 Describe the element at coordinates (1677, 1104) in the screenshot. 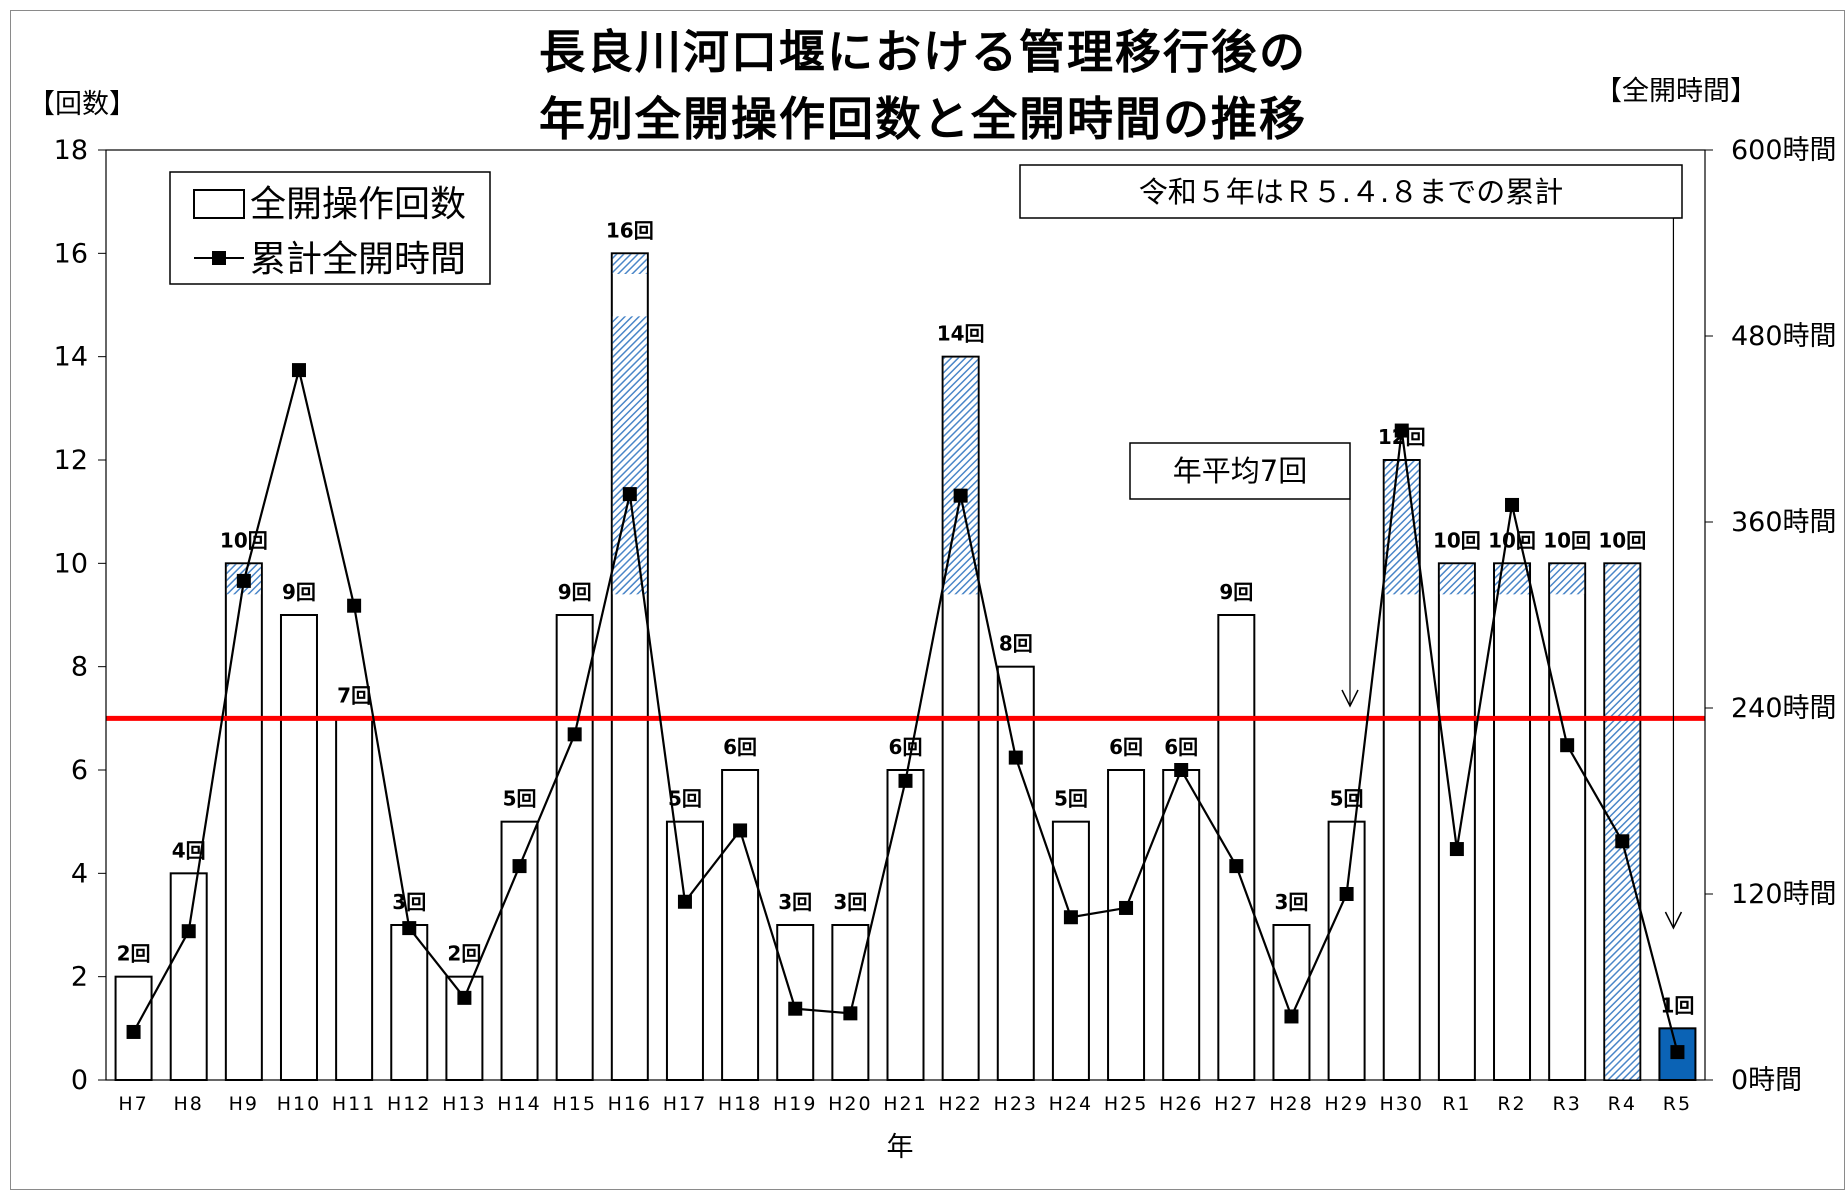

I see `x-tick-label: R5` at that location.